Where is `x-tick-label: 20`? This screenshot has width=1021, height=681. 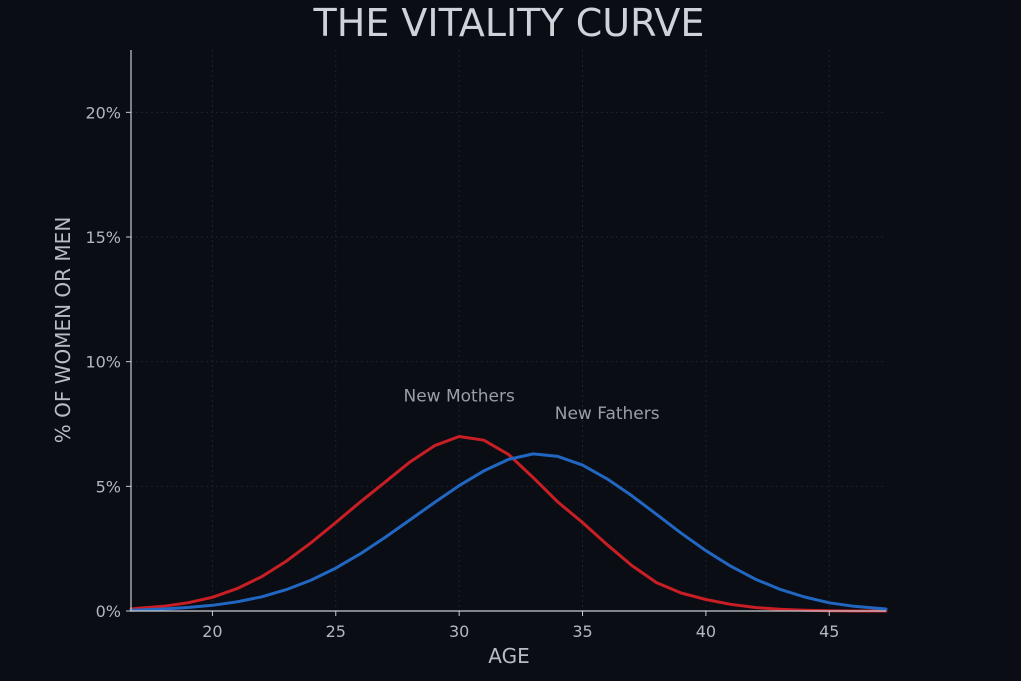
x-tick-label: 20 is located at coordinates (212, 631).